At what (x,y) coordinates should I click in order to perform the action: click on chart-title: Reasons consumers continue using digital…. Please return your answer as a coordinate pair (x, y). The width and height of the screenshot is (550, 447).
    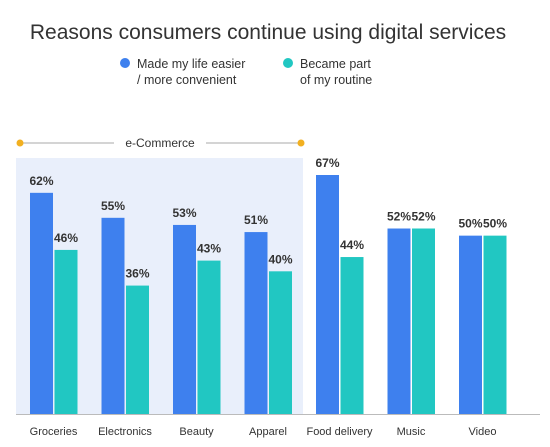
    Looking at the image, I should click on (268, 32).